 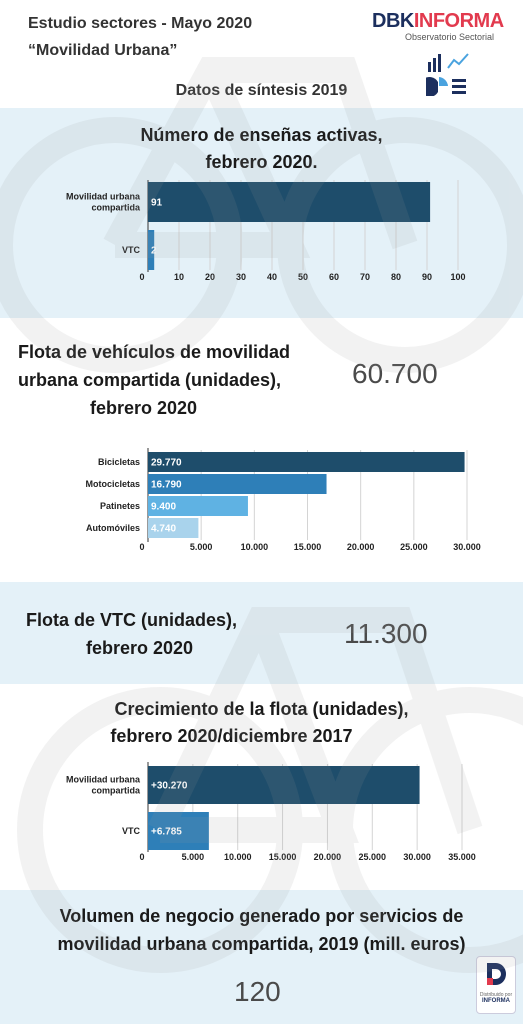 What do you see at coordinates (132, 634) in the screenshot?
I see `vtc-fleet-title: Flota de VTC (unidades), febrero 2020` at bounding box center [132, 634].